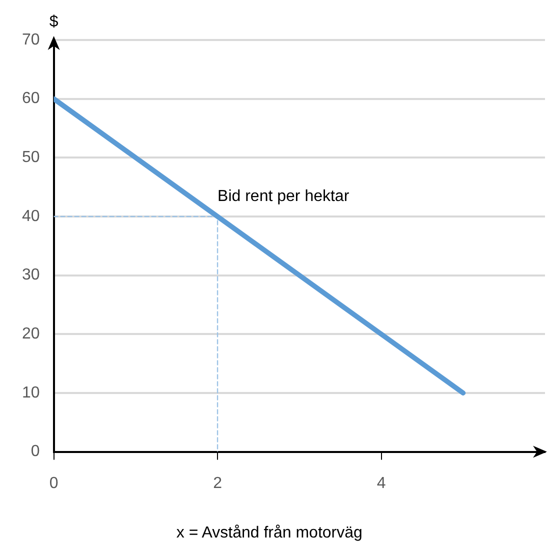  What do you see at coordinates (269, 533) in the screenshot?
I see `x-axis-title: x = Avstånd från motorväg` at bounding box center [269, 533].